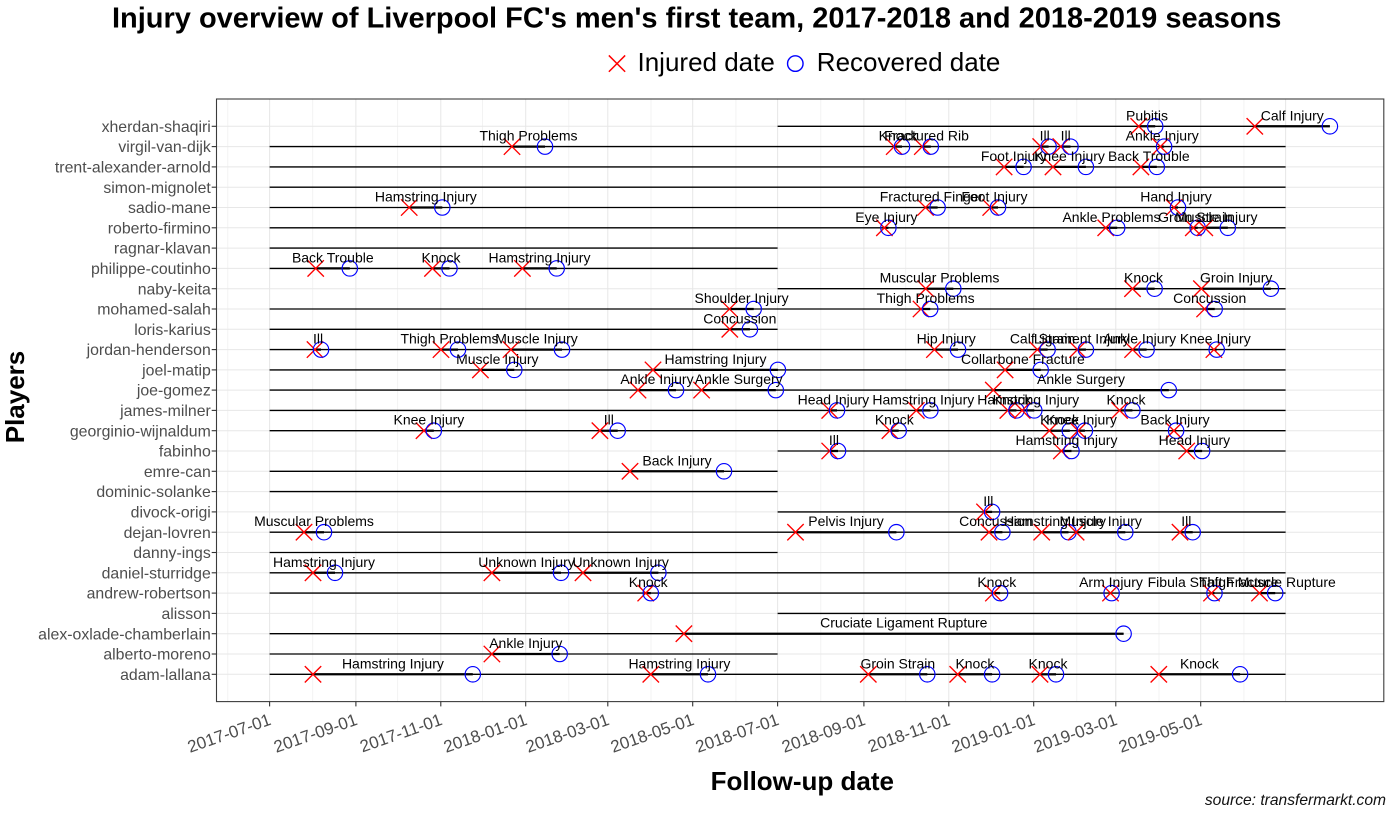 The width and height of the screenshot is (1392, 821). I want to click on svg-text: Thigh Muscle Rupture, so click(1267, 582).